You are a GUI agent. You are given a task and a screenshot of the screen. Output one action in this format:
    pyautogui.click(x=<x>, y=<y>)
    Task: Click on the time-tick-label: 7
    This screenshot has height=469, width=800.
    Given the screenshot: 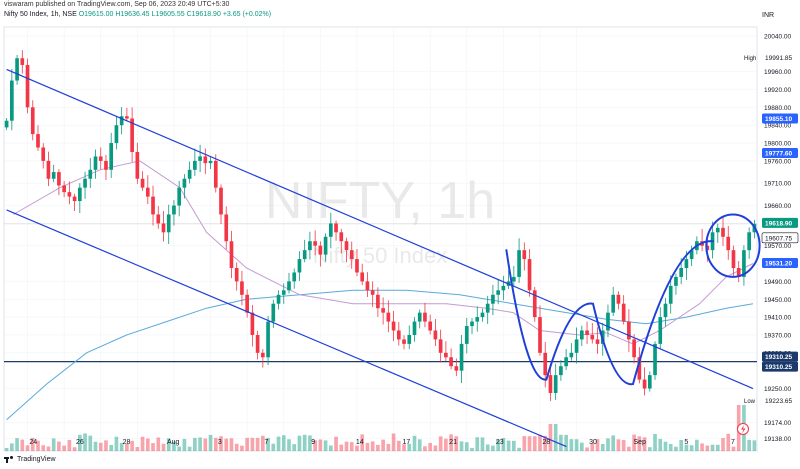 What is the action you would take?
    pyautogui.click(x=733, y=442)
    